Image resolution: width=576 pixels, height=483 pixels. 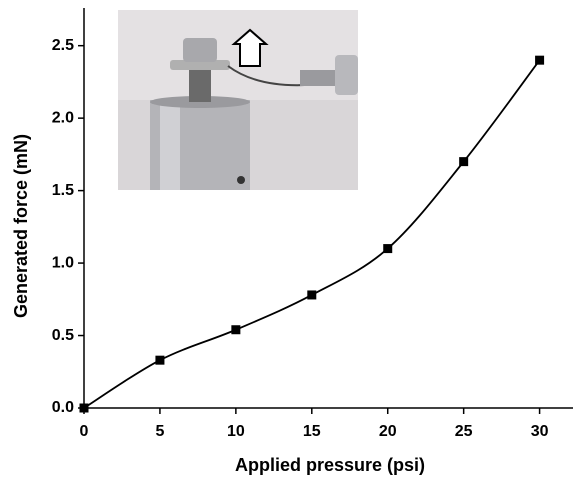 What do you see at coordinates (464, 431) in the screenshot?
I see `x-tick-label: 25` at bounding box center [464, 431].